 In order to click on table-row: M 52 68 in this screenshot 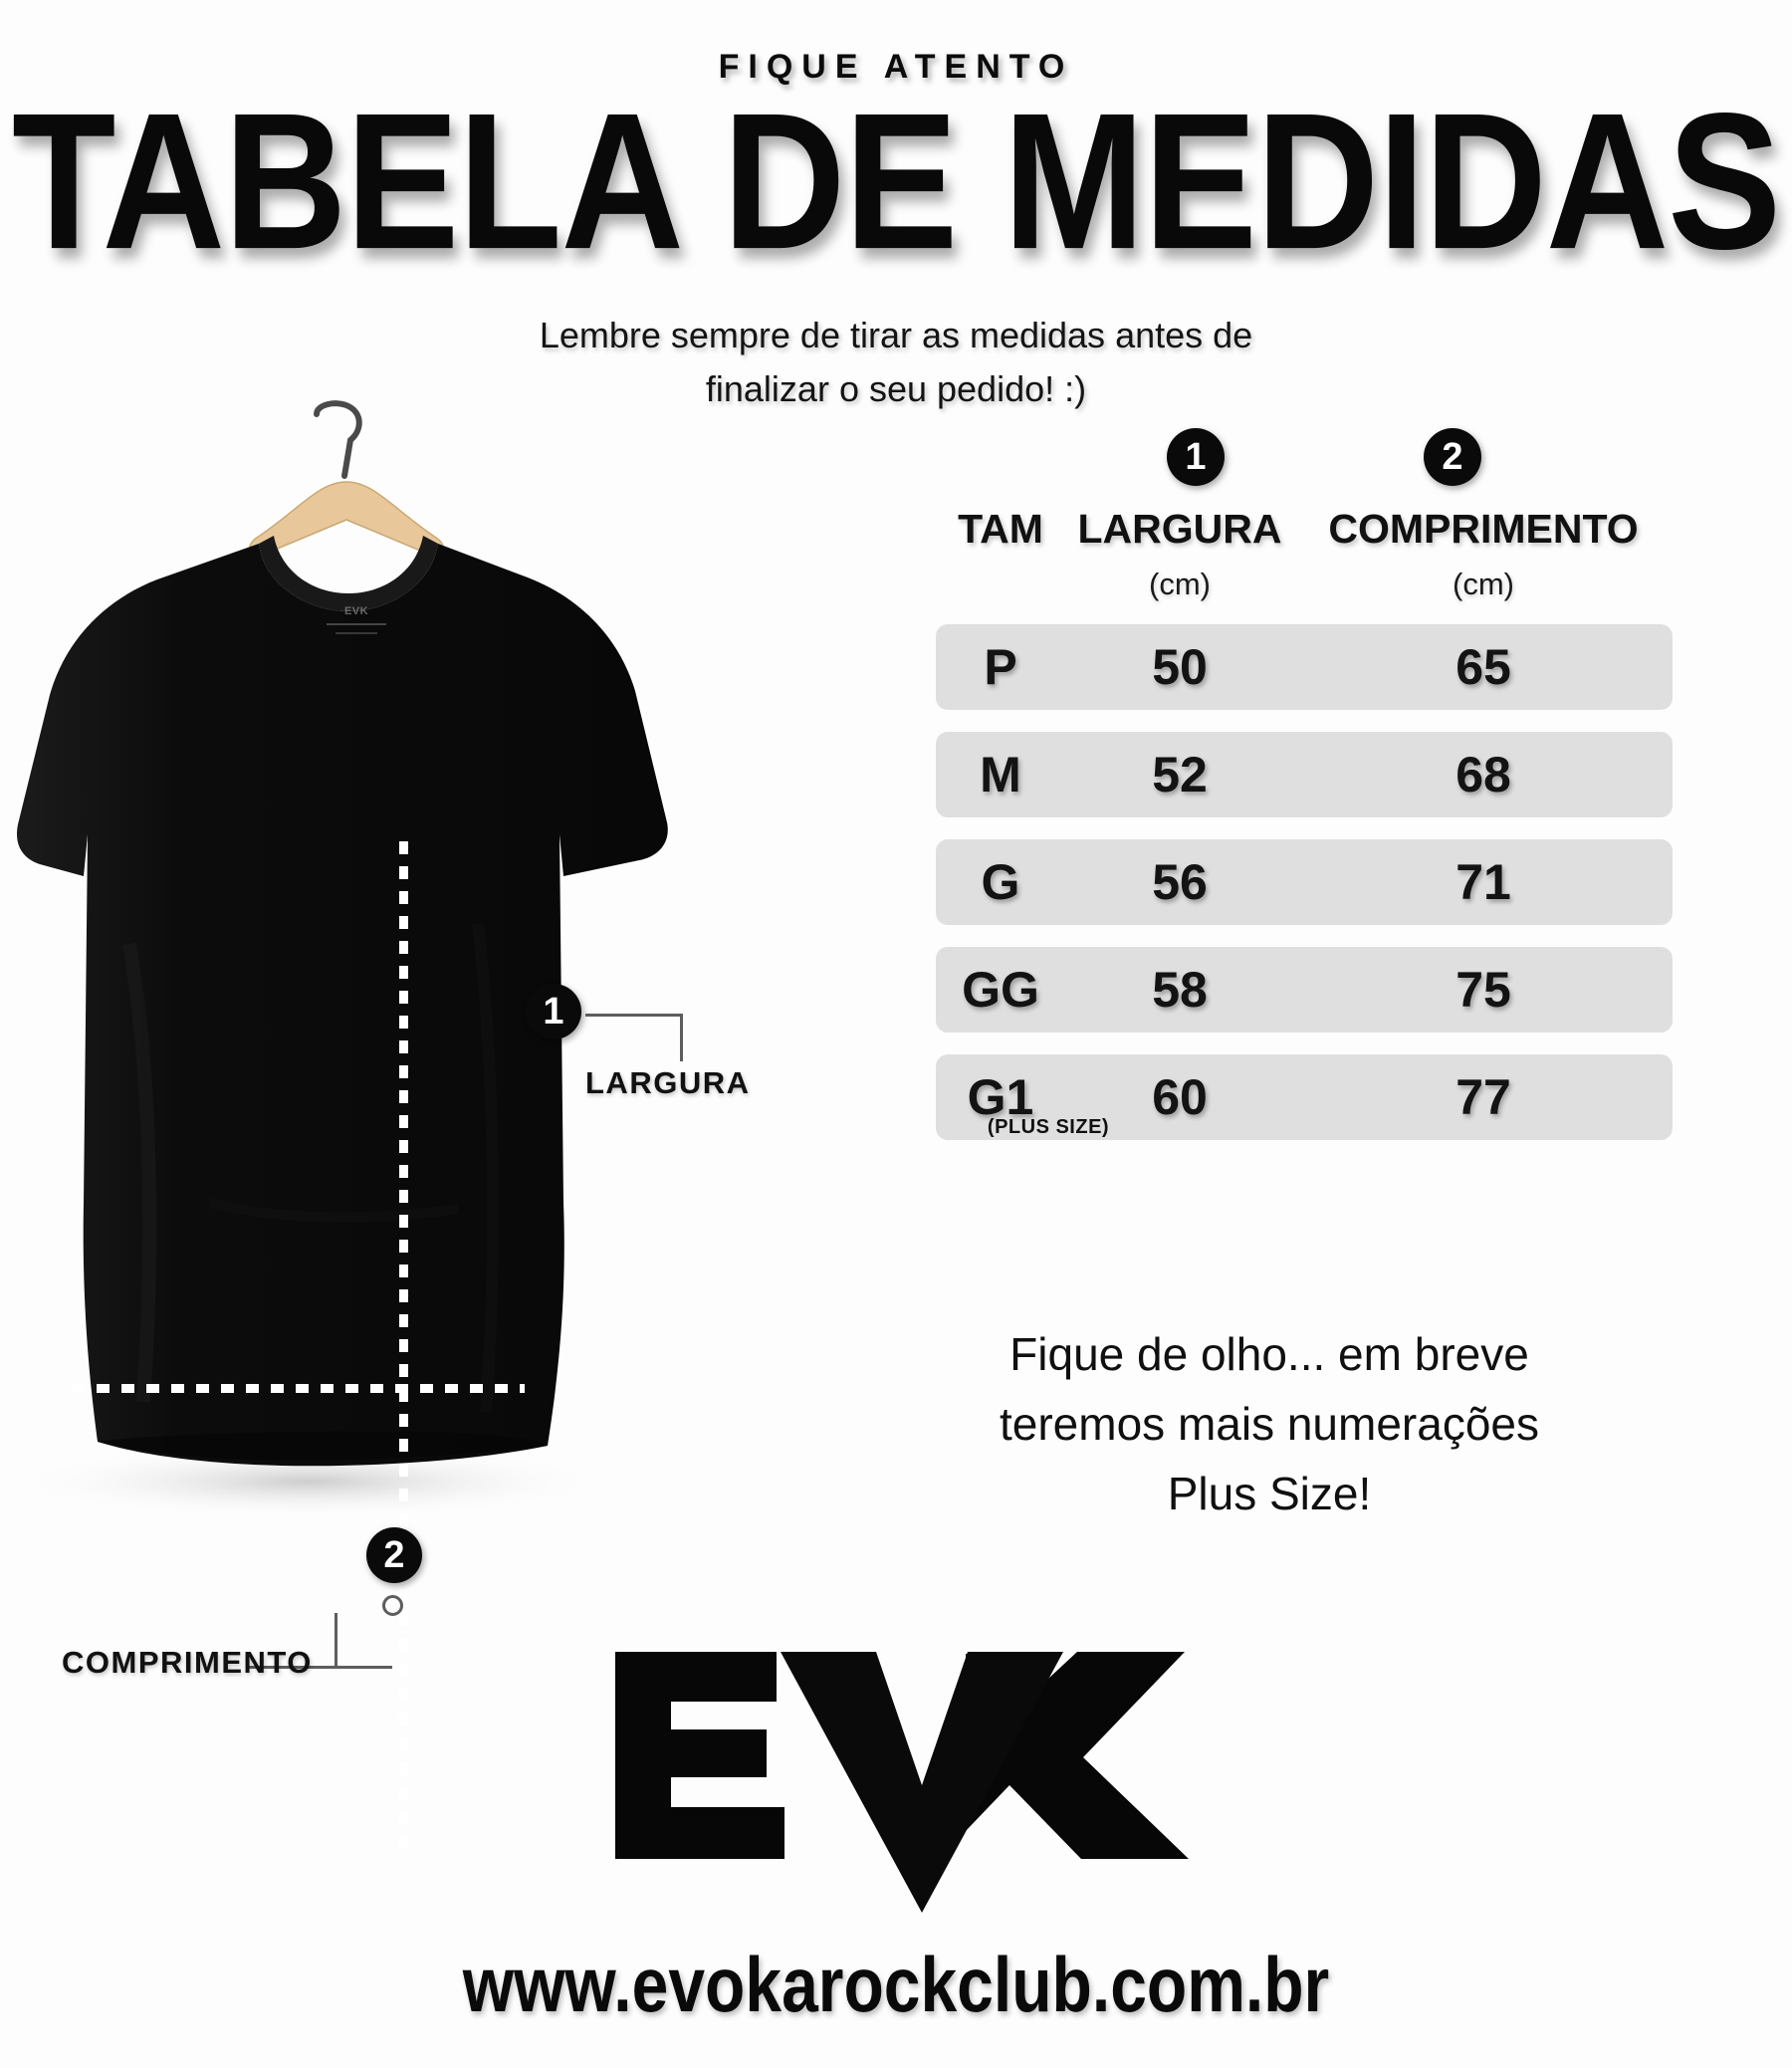, I will do `click(1304, 774)`.